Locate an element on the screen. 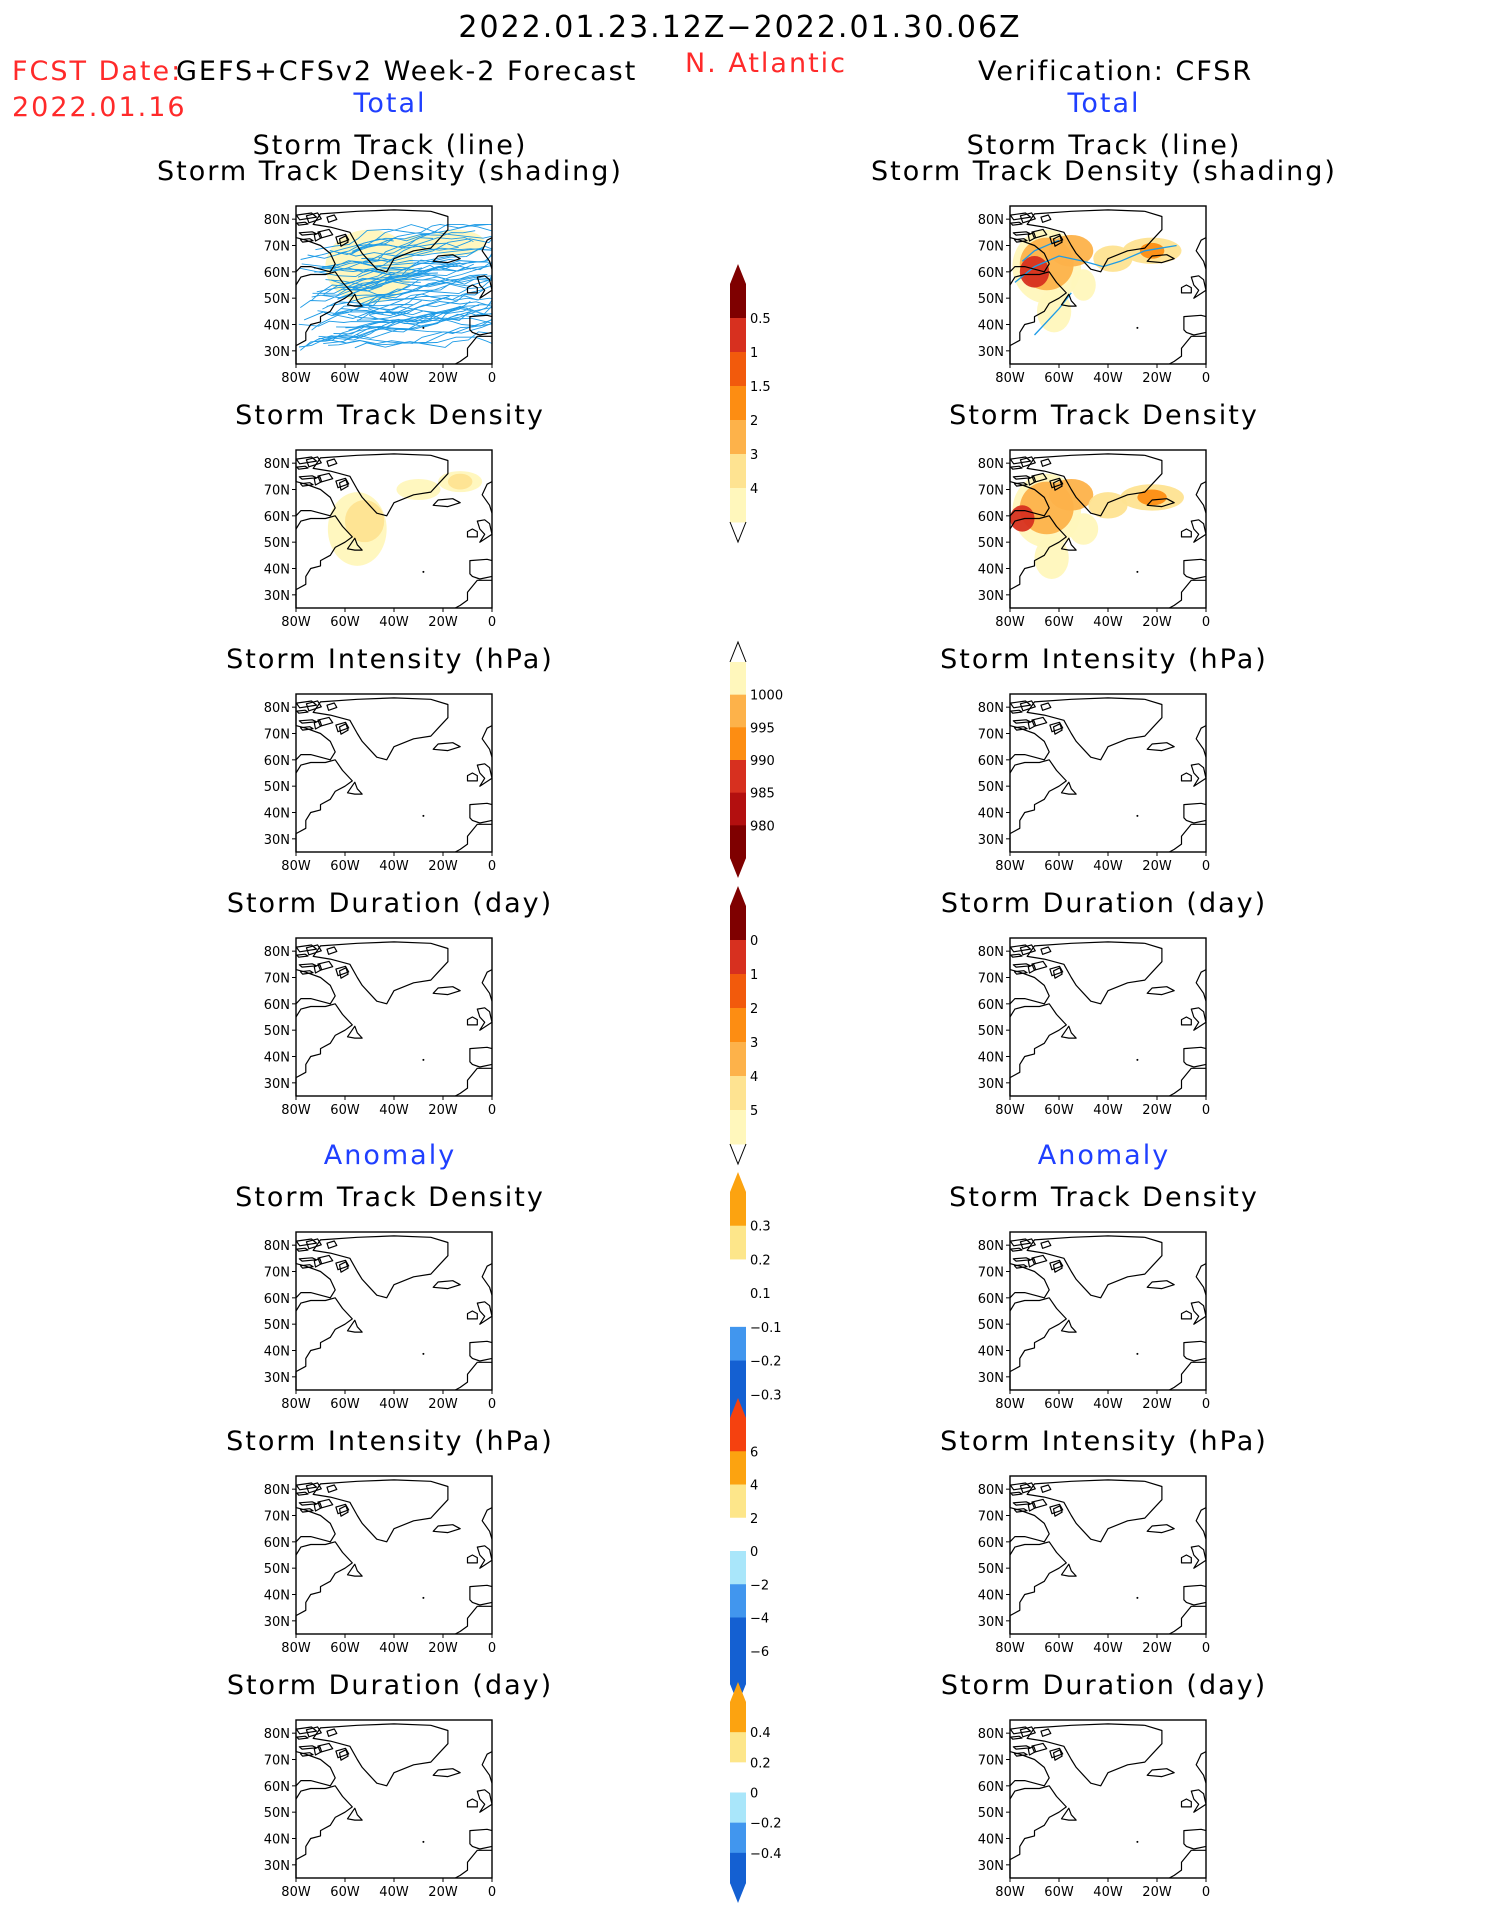  colorbar-label: 0.5 is located at coordinates (760, 319).